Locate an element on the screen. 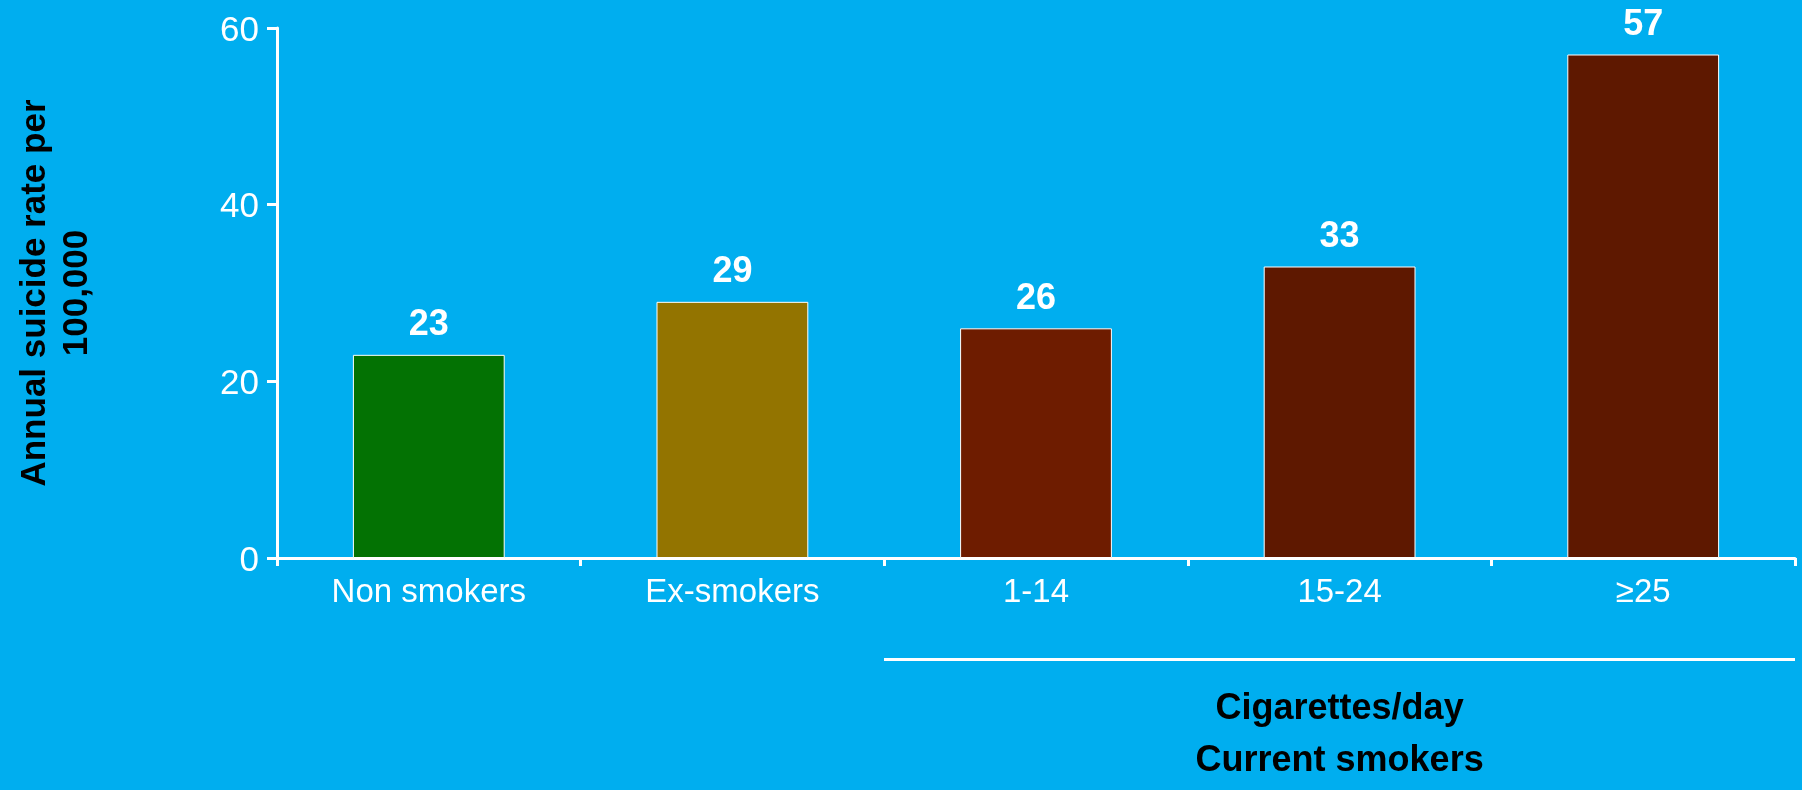  x-axis-title: Cigarettes/day Current smokers is located at coordinates (1339, 732).